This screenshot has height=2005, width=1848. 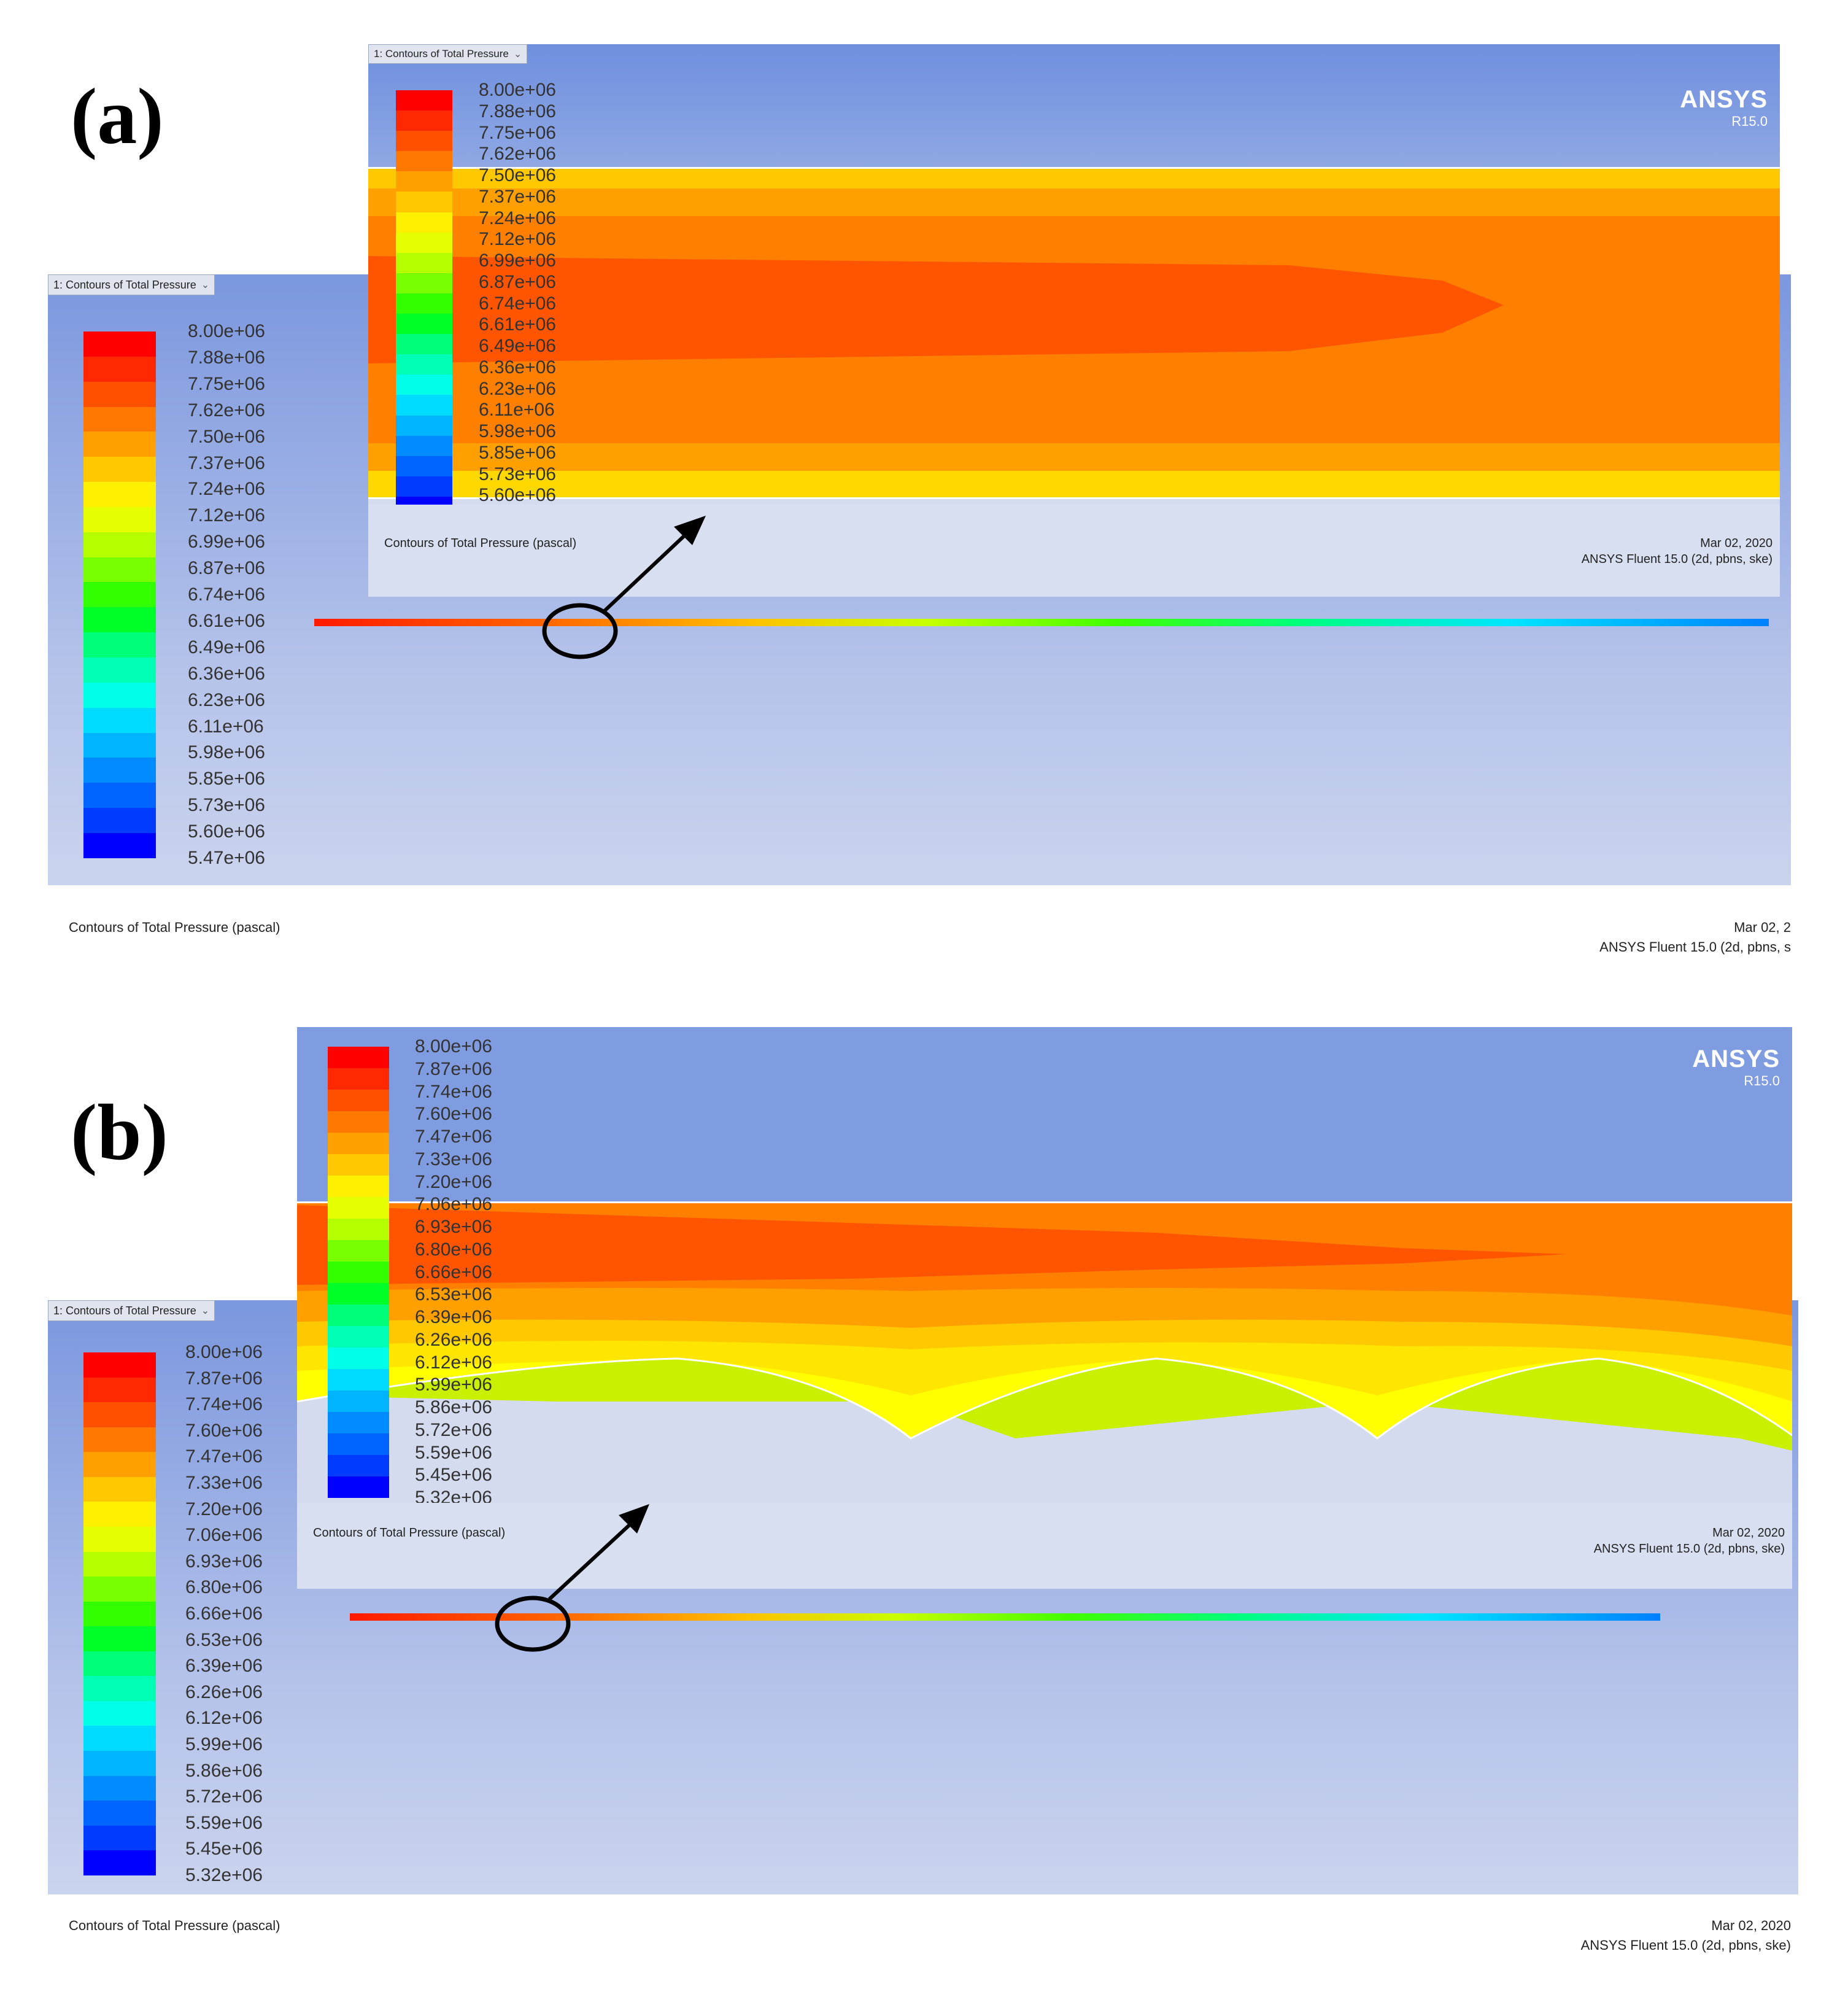 What do you see at coordinates (224, 1640) in the screenshot?
I see `legend-tick-label: 6.53e+06` at bounding box center [224, 1640].